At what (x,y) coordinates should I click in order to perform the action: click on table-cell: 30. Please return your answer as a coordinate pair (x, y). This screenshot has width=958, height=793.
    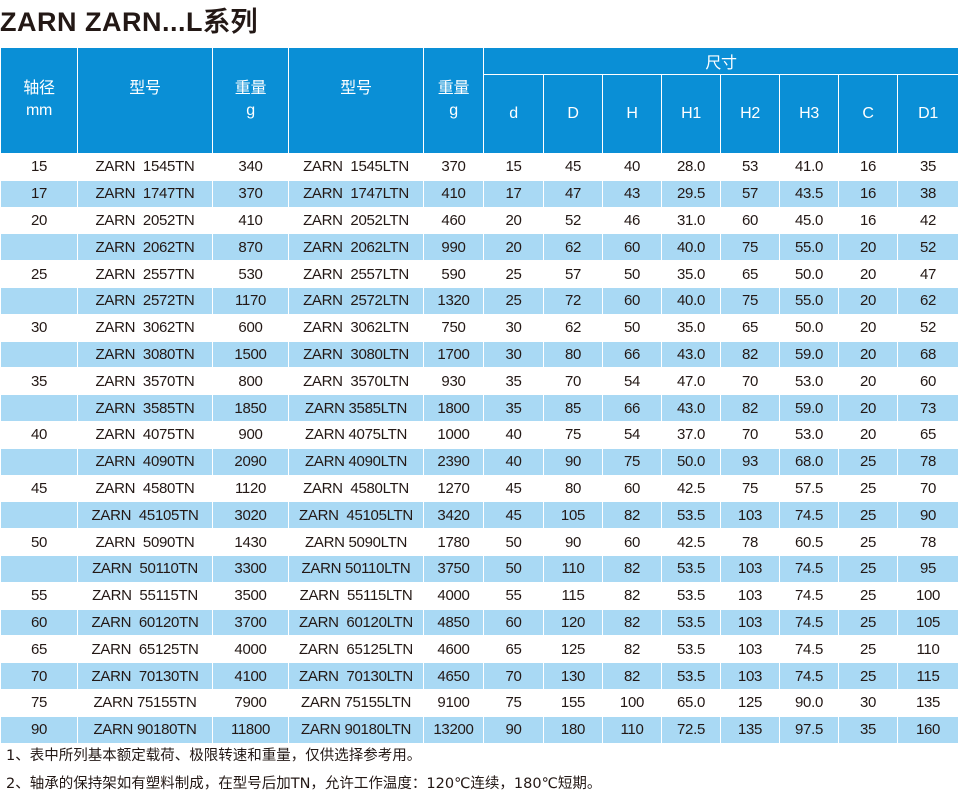
    Looking at the image, I should click on (868, 702).